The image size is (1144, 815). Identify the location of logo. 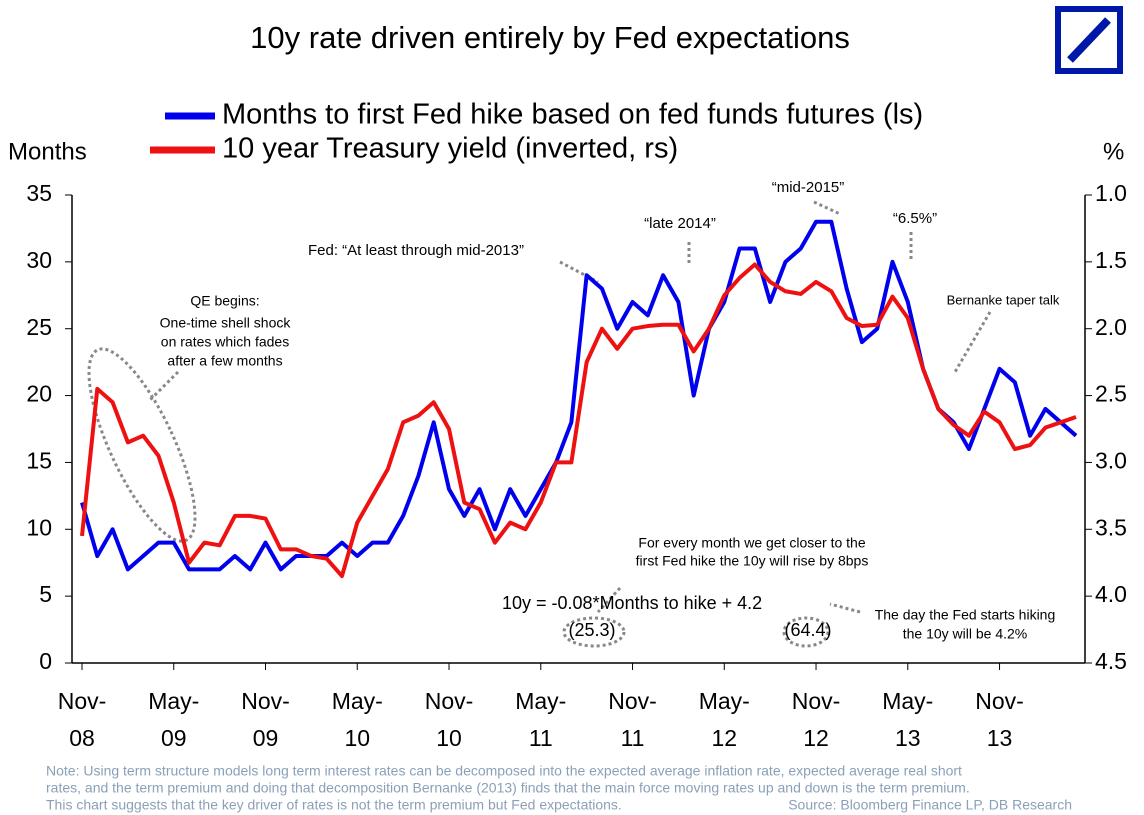
(1089, 40).